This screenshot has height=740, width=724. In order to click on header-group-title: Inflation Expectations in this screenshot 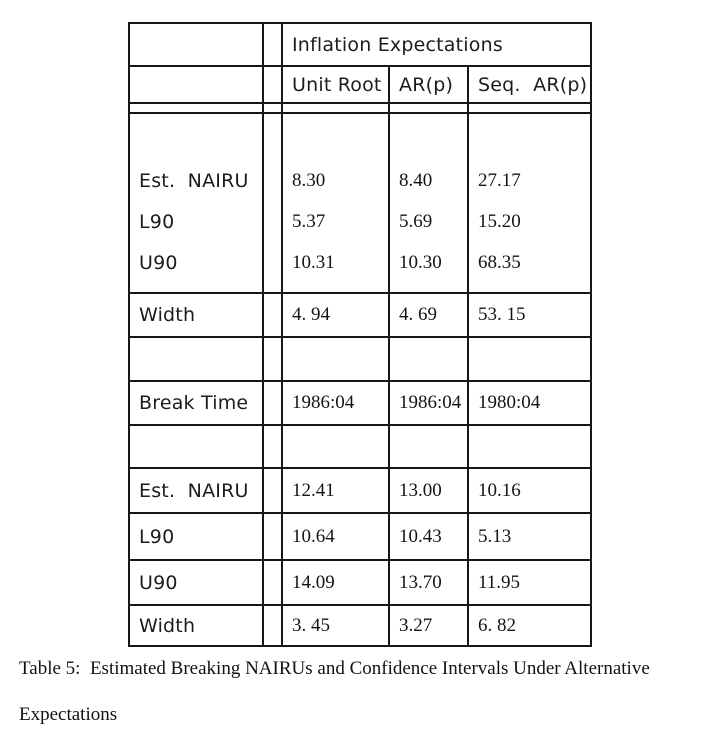, I will do `click(436, 44)`.